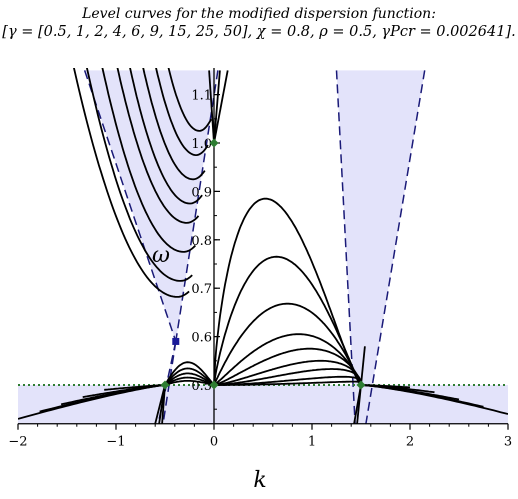  Describe the element at coordinates (386, 386) in the screenshot. I see `right-tail-curve` at that location.